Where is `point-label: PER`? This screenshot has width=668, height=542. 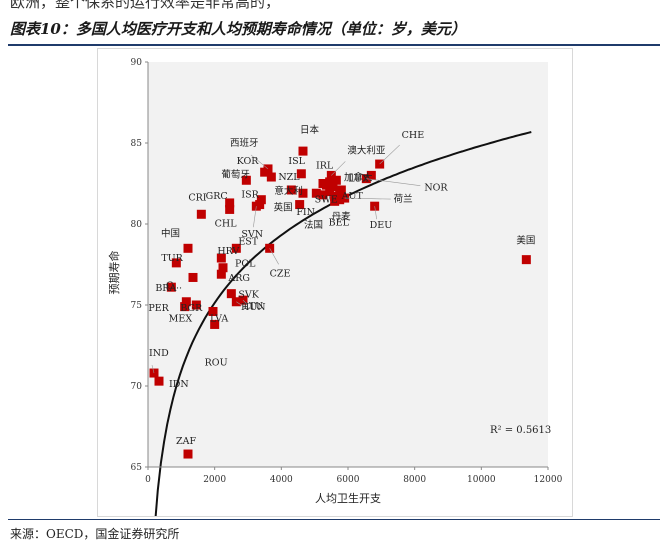 point-label: PER is located at coordinates (158, 308).